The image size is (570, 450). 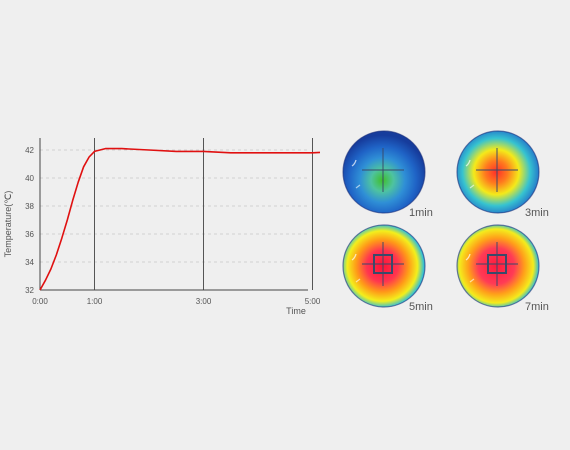 I want to click on x-tick-label: 0:00, so click(x=40, y=301).